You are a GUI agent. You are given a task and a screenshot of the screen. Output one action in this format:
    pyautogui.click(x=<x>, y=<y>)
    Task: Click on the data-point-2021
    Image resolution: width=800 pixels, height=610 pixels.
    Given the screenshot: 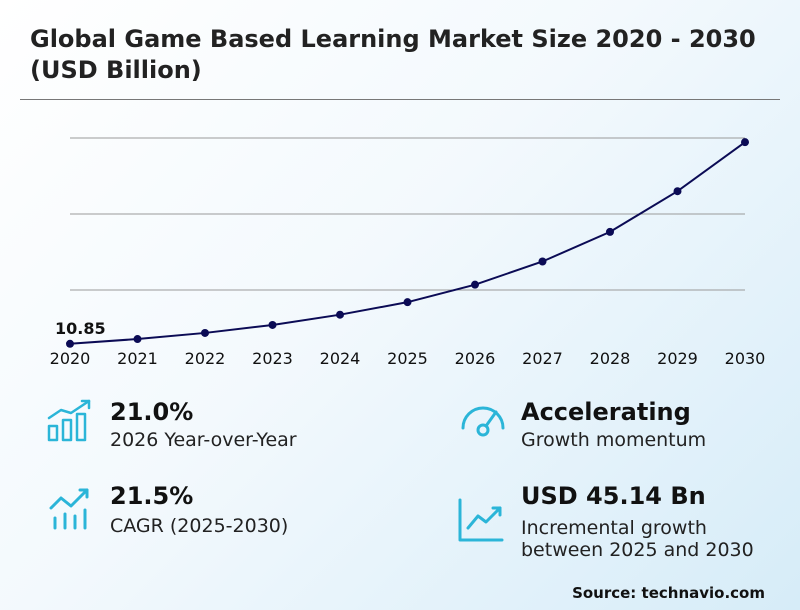 What is the action you would take?
    pyautogui.click(x=137, y=339)
    